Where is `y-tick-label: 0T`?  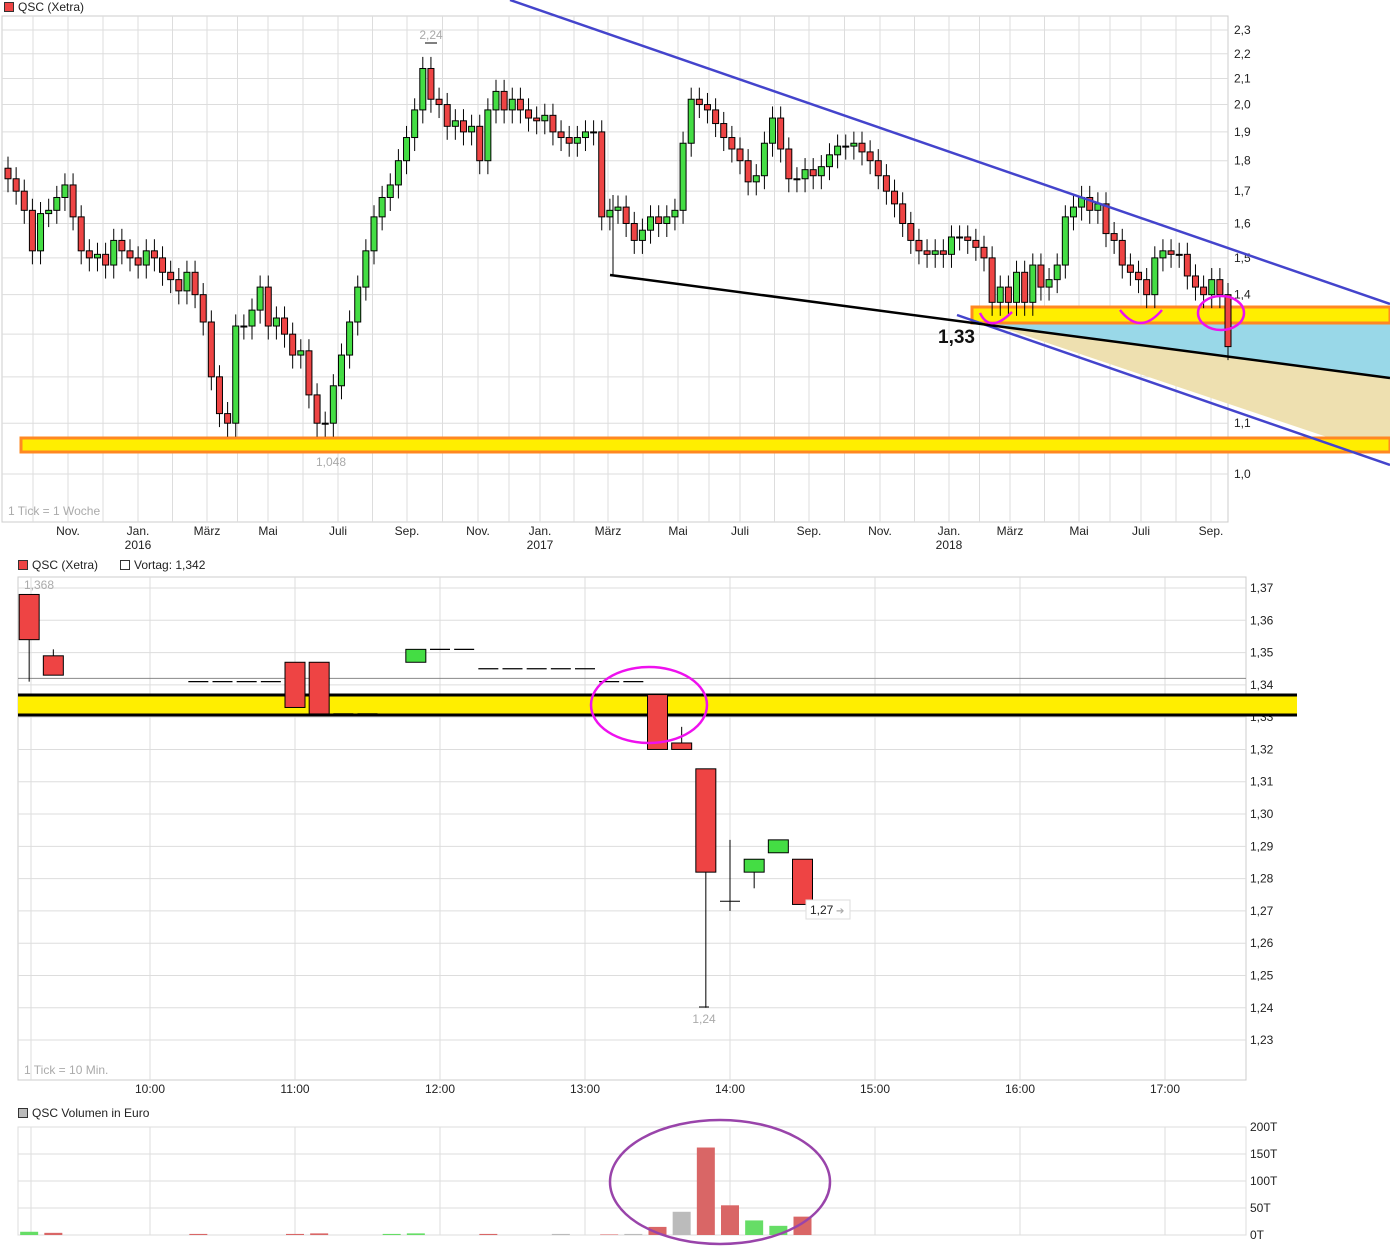 y-tick-label: 0T is located at coordinates (1257, 1235).